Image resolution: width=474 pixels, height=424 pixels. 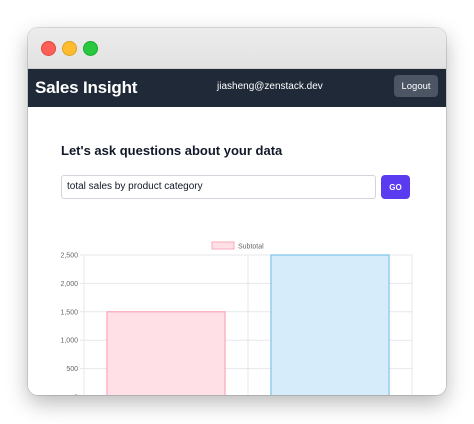 I want to click on y-tick-label: 500, so click(x=72, y=369).